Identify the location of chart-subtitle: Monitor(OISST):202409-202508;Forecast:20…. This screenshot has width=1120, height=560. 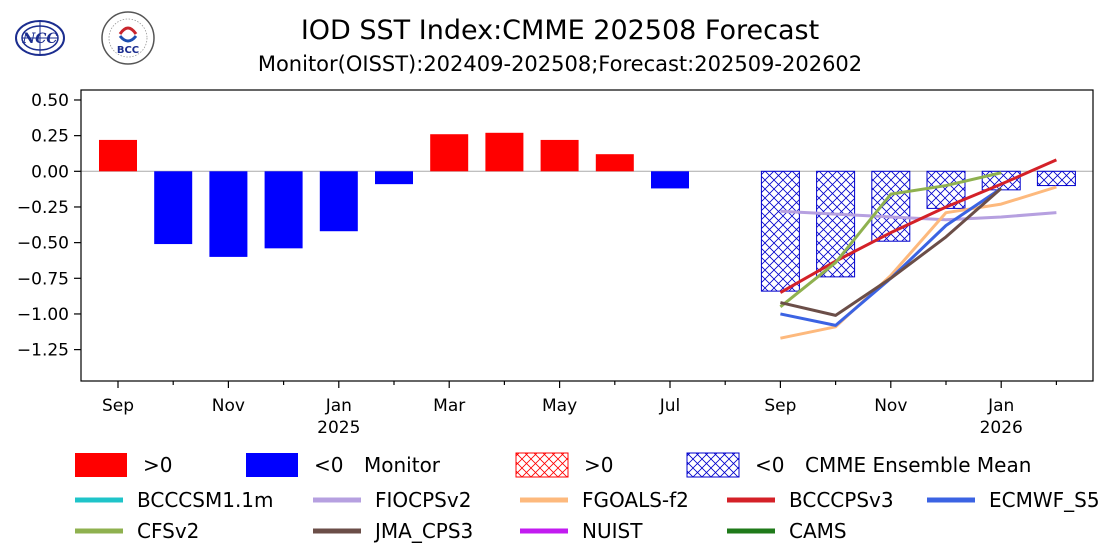
(560, 64).